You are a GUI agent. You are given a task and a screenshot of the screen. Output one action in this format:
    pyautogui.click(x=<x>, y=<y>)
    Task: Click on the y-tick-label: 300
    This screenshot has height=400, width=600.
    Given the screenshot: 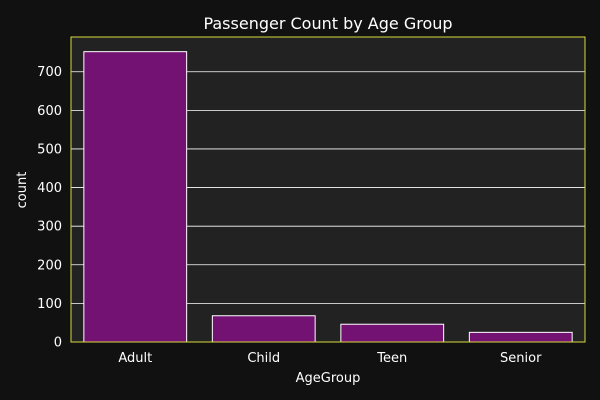 What is the action you would take?
    pyautogui.click(x=49, y=227)
    